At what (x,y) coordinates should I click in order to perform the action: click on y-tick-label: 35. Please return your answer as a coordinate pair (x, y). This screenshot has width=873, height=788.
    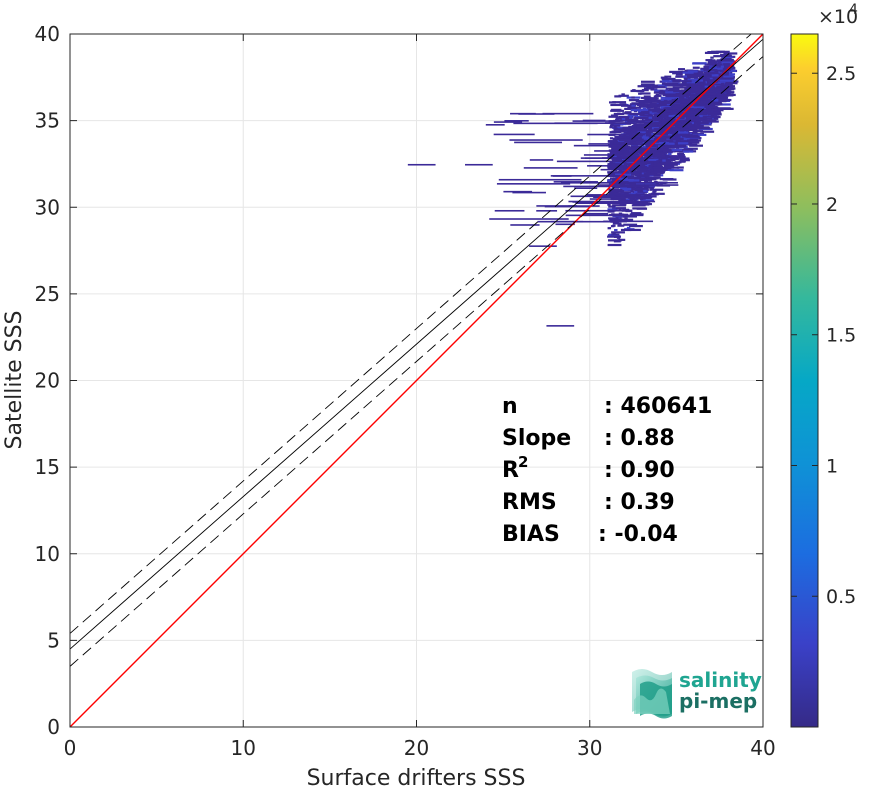
    Looking at the image, I should click on (47, 121).